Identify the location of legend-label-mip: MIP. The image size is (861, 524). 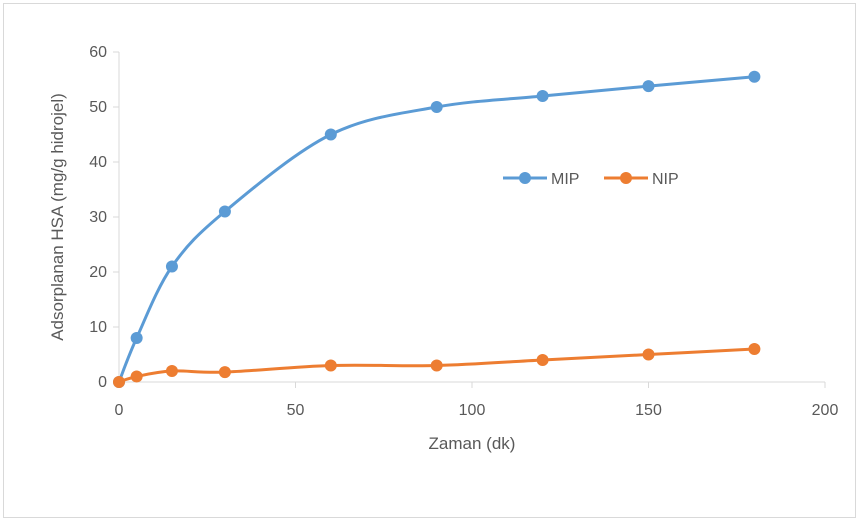
(565, 179).